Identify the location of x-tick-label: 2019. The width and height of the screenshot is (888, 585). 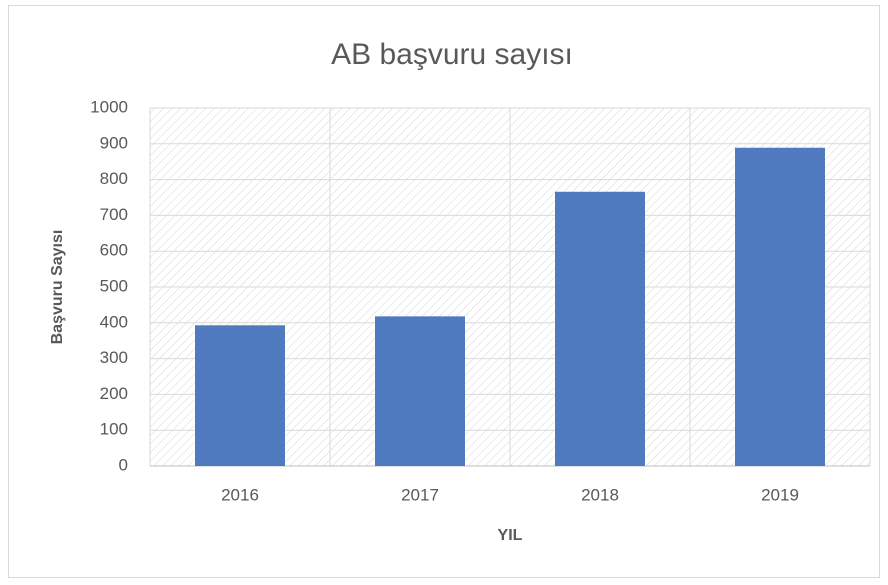
(780, 494).